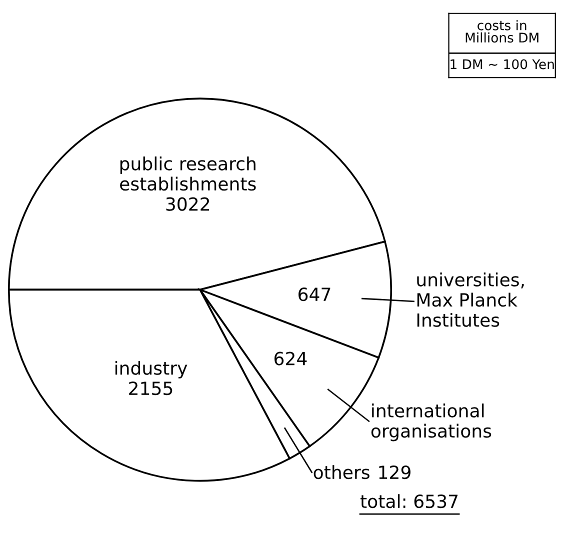 The width and height of the screenshot is (561, 535). Describe the element at coordinates (342, 472) in the screenshot. I see `slice-label: others` at that location.